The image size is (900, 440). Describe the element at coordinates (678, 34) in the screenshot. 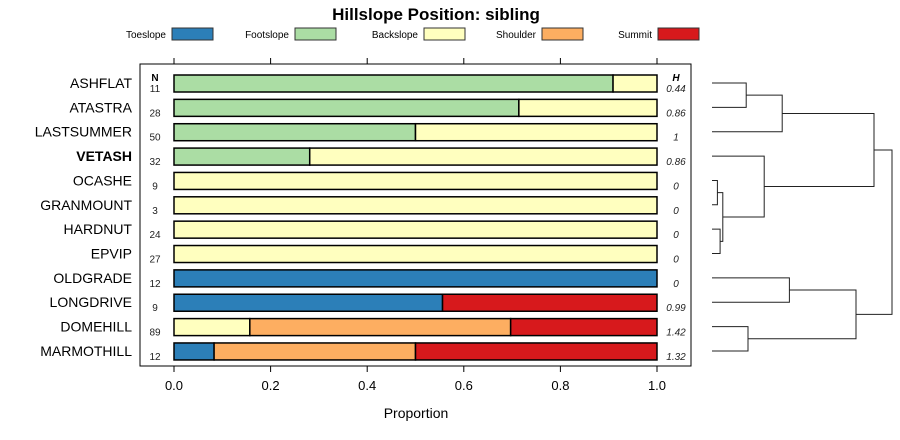

I see `legend-swatch-summit` at that location.